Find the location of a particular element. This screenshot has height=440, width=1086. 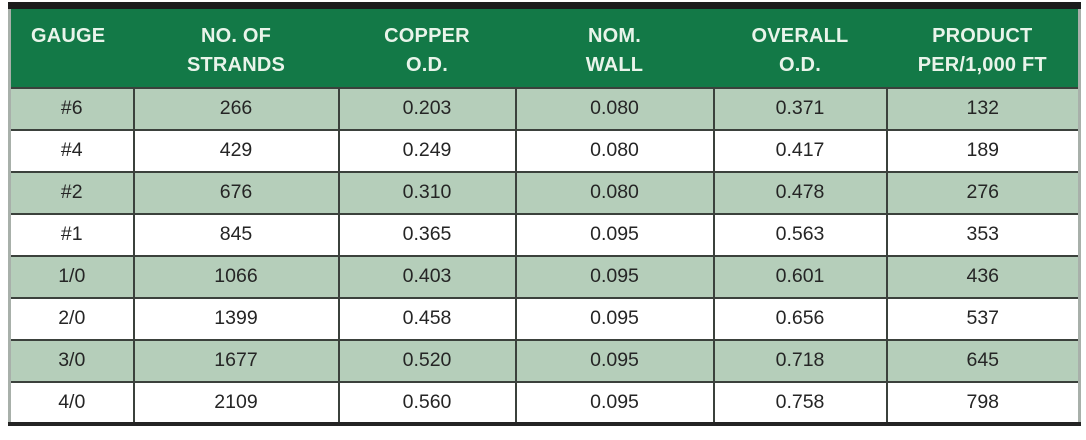

column-header-overall-od-line: OVERALL is located at coordinates (800, 36).